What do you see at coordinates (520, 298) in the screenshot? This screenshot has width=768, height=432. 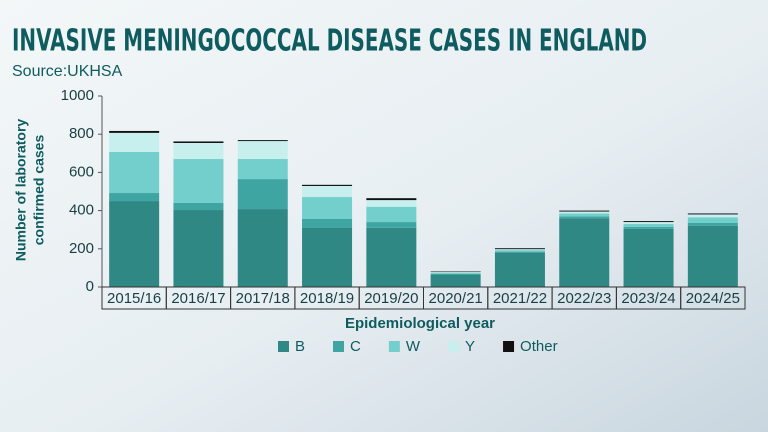 I see `x-tick-label: 2021/22` at bounding box center [520, 298].